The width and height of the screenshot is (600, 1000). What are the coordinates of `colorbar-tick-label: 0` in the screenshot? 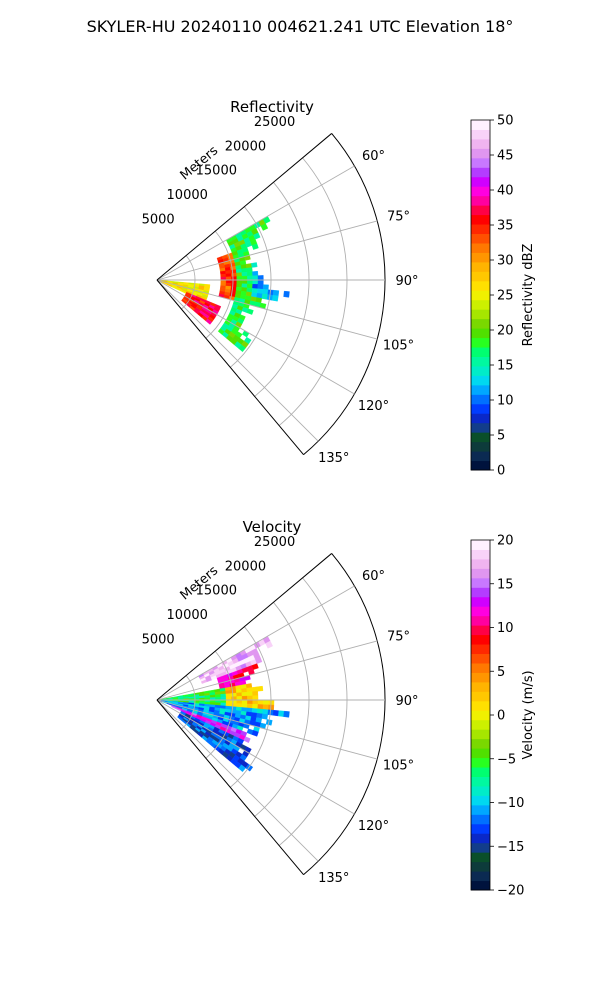 It's located at (501, 716).